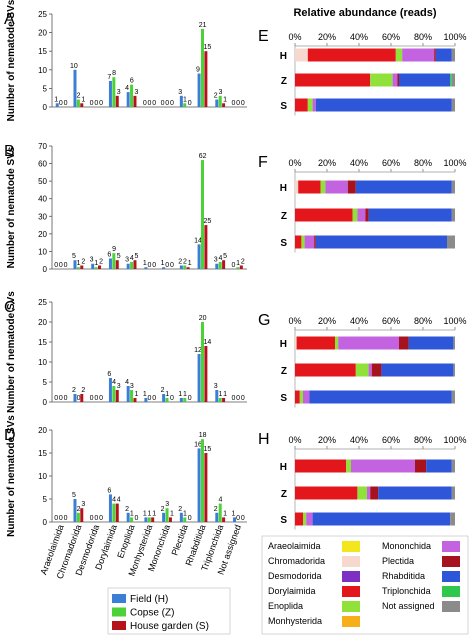 The height and width of the screenshot is (636, 474). What do you see at coordinates (408, 606) in the screenshot?
I see `legend-label: Not assigned` at bounding box center [408, 606].